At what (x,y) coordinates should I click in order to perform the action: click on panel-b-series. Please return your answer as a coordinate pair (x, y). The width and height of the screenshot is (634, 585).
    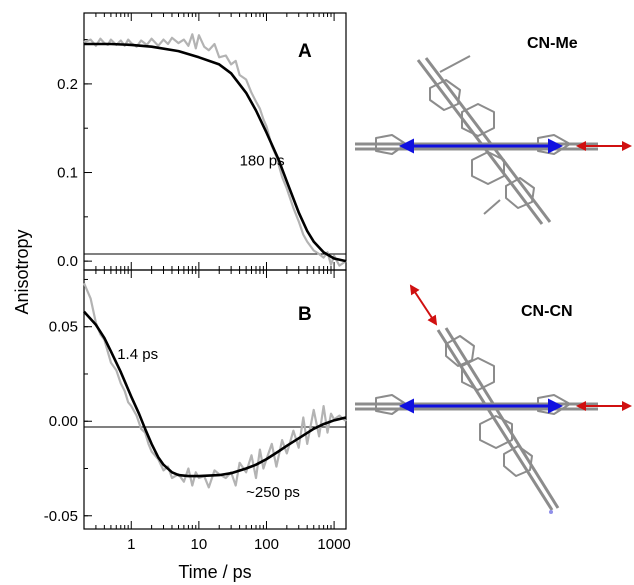
    Looking at the image, I should click on (214, 385).